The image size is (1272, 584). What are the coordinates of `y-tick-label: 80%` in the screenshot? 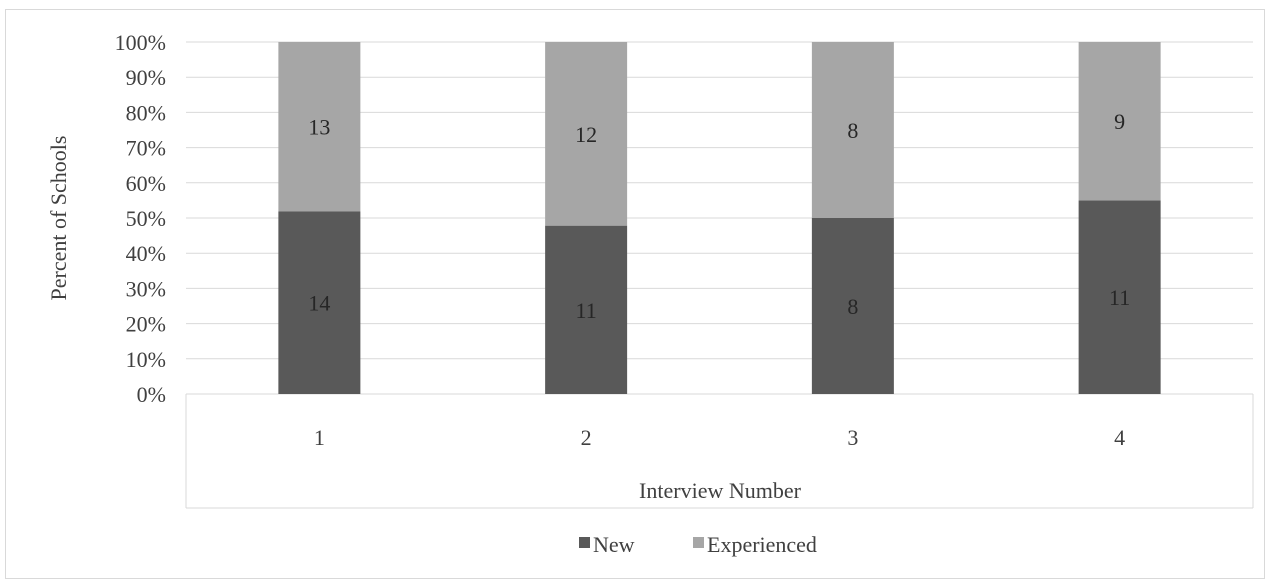 It's located at (146, 112).